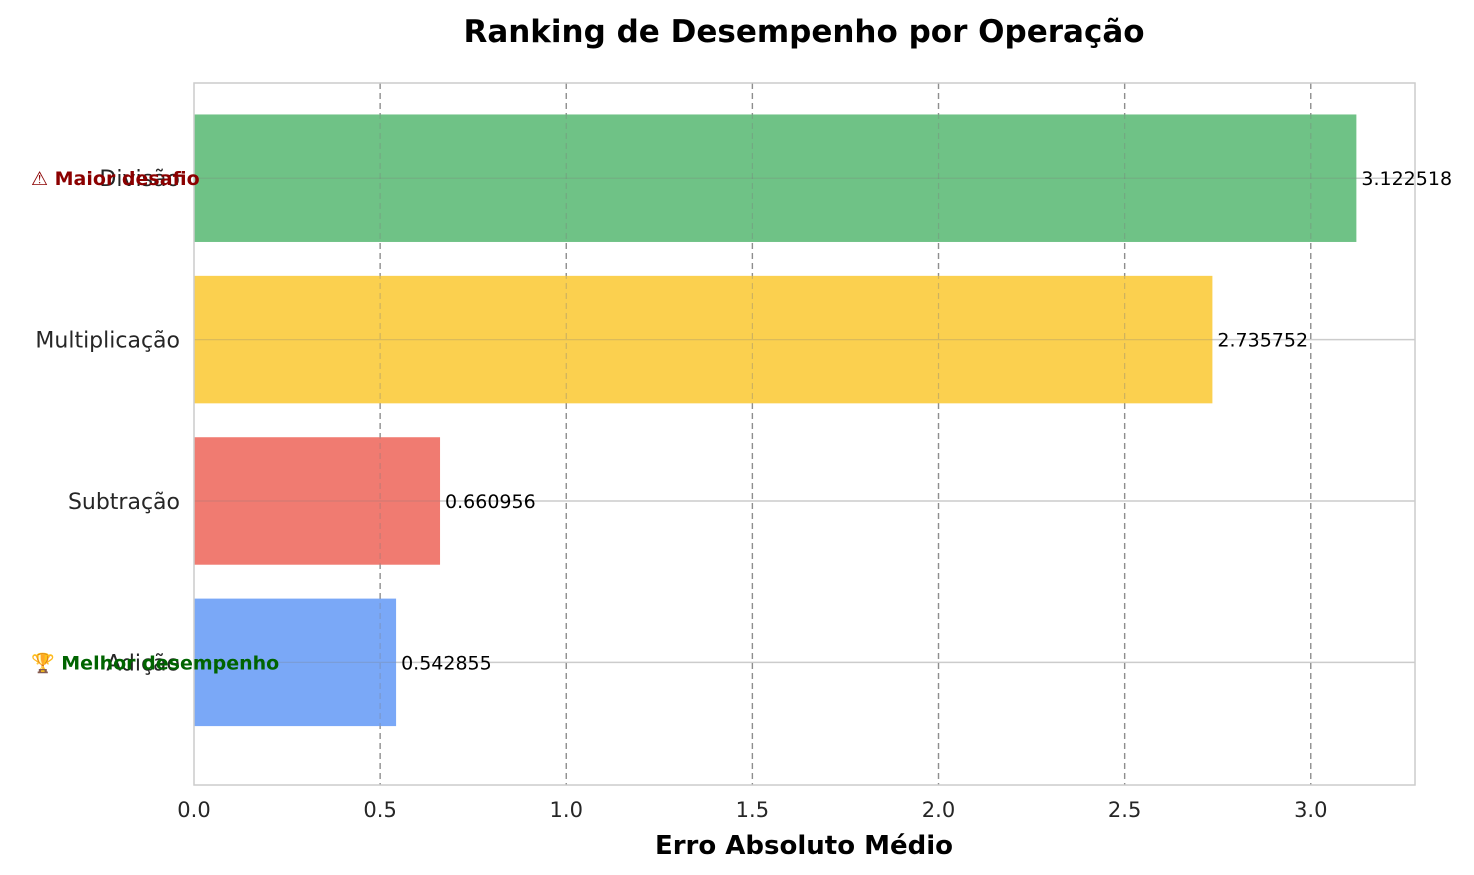  Describe the element at coordinates (107, 341) in the screenshot. I see `y-tick-label: Multiplicação` at that location.